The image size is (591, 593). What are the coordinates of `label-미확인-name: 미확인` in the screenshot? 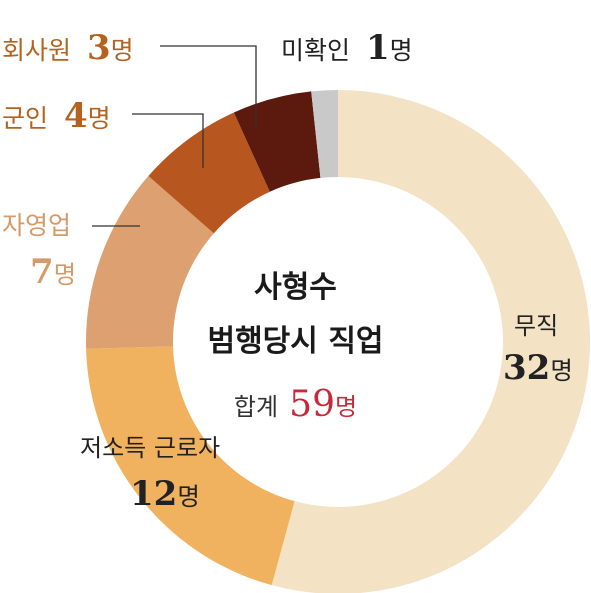 It's located at (316, 50).